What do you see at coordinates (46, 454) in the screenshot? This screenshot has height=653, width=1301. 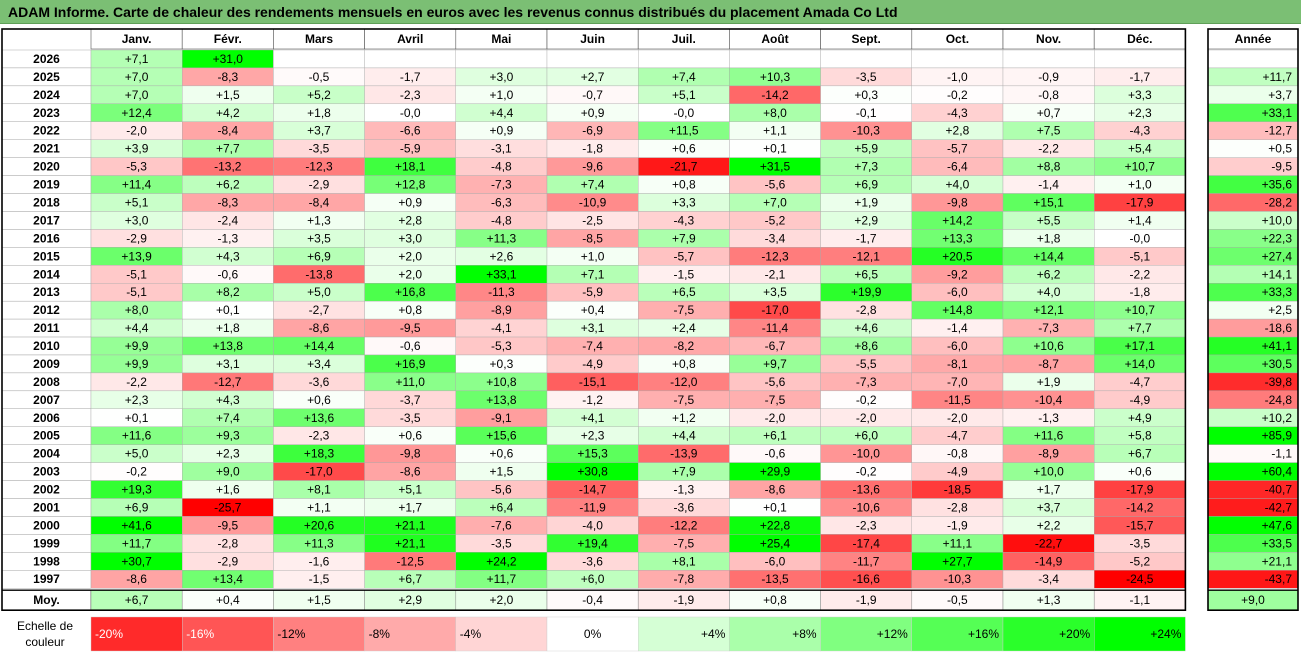 I see `year-label: 2004` at bounding box center [46, 454].